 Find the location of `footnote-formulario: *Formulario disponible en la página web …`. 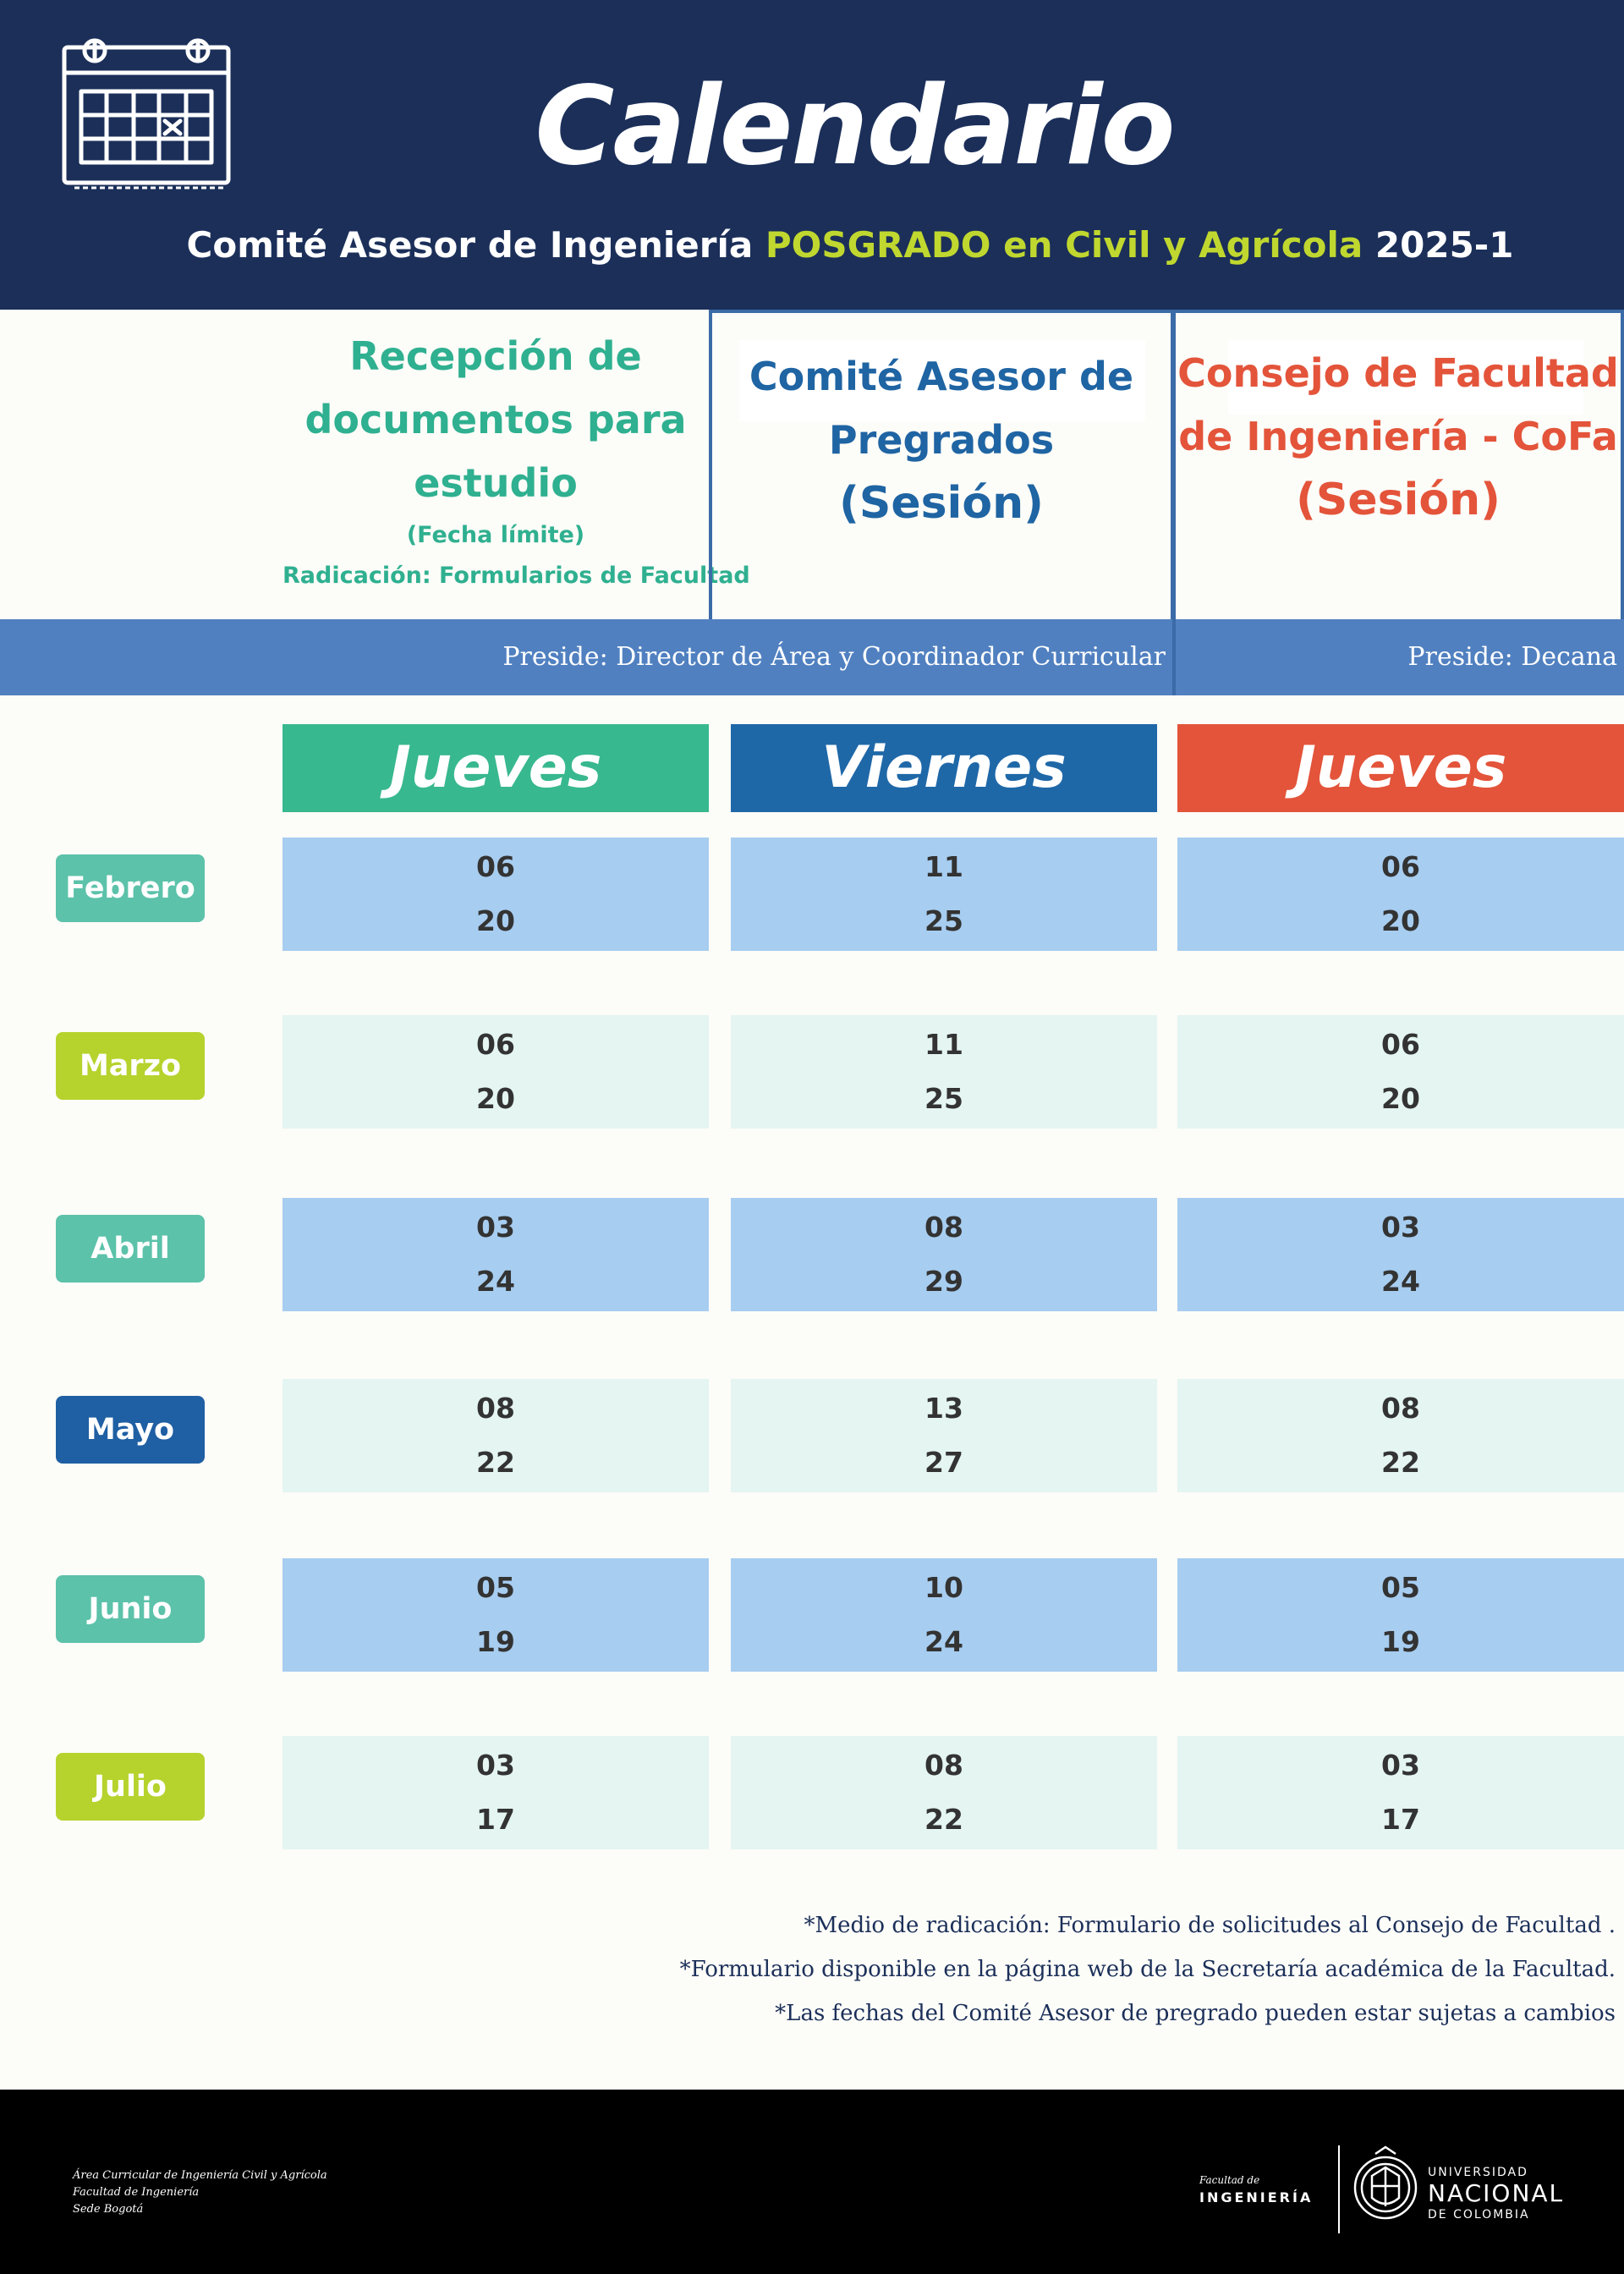

footnote-formulario: *Formulario disponible en la página web … is located at coordinates (1148, 1970).